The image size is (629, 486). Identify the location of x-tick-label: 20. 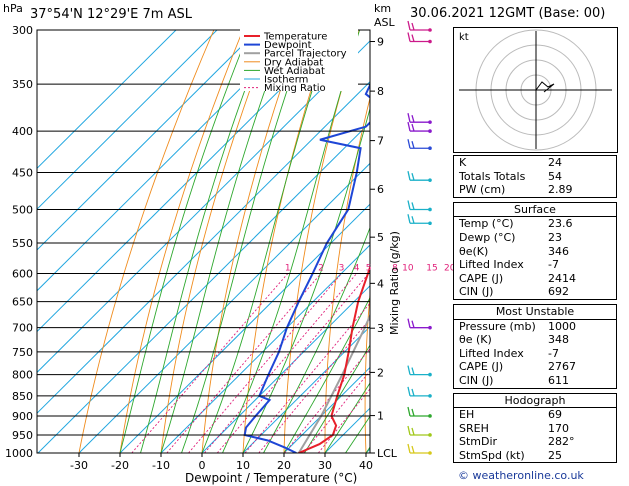
(284, 465).